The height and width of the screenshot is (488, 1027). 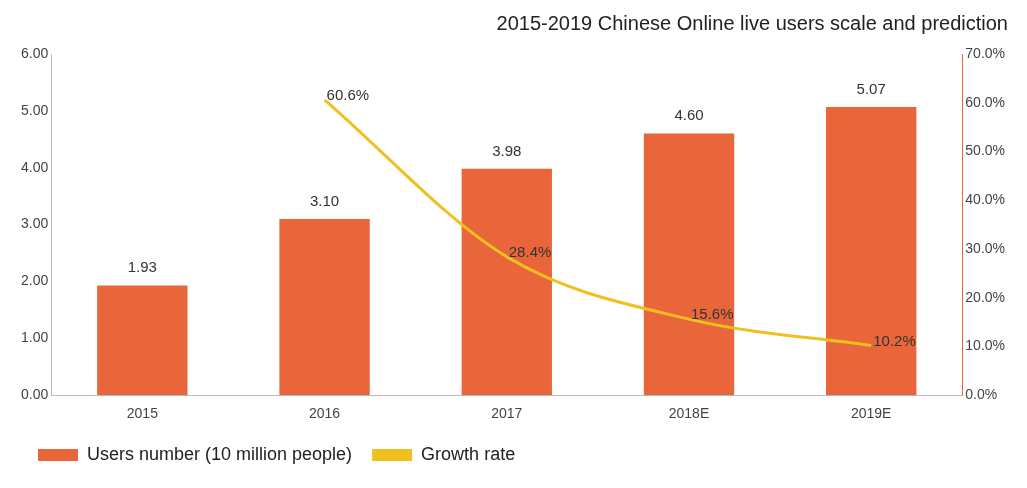 I want to click on data-label: 3.98, so click(x=507, y=150).